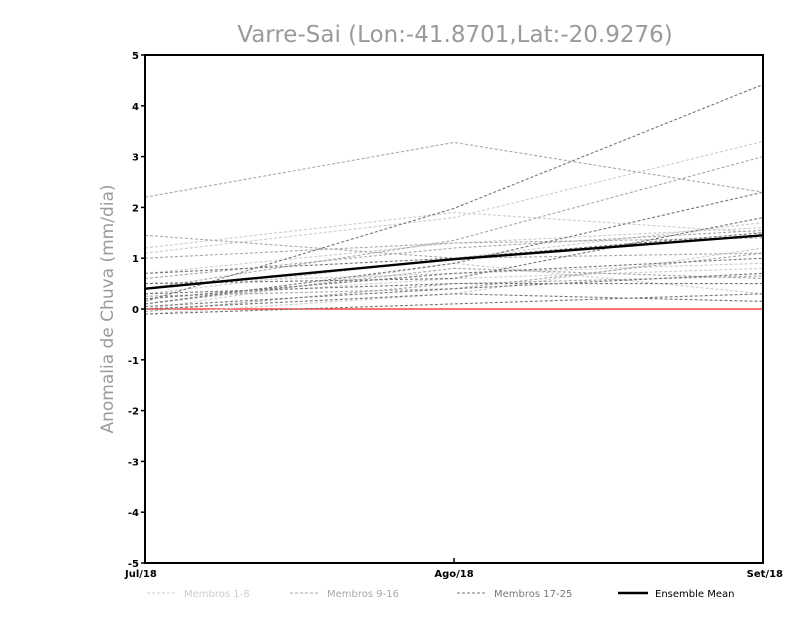 This screenshot has height=618, width=800. Describe the element at coordinates (454, 35) in the screenshot. I see `chart-title: Varre-Sai (Lon:-41.8701,Lat:-20.9276)` at that location.